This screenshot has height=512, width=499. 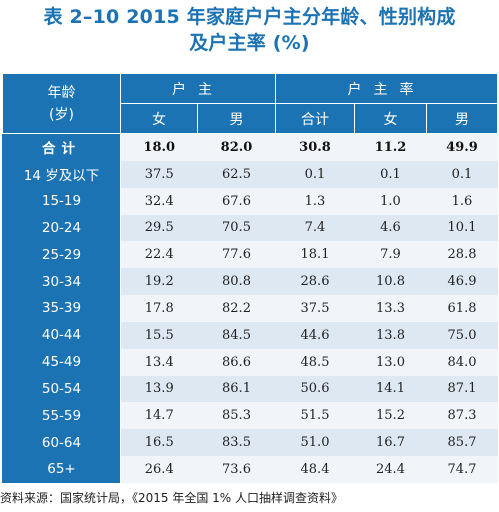 I want to click on table-cell: 16.5, so click(x=159, y=442).